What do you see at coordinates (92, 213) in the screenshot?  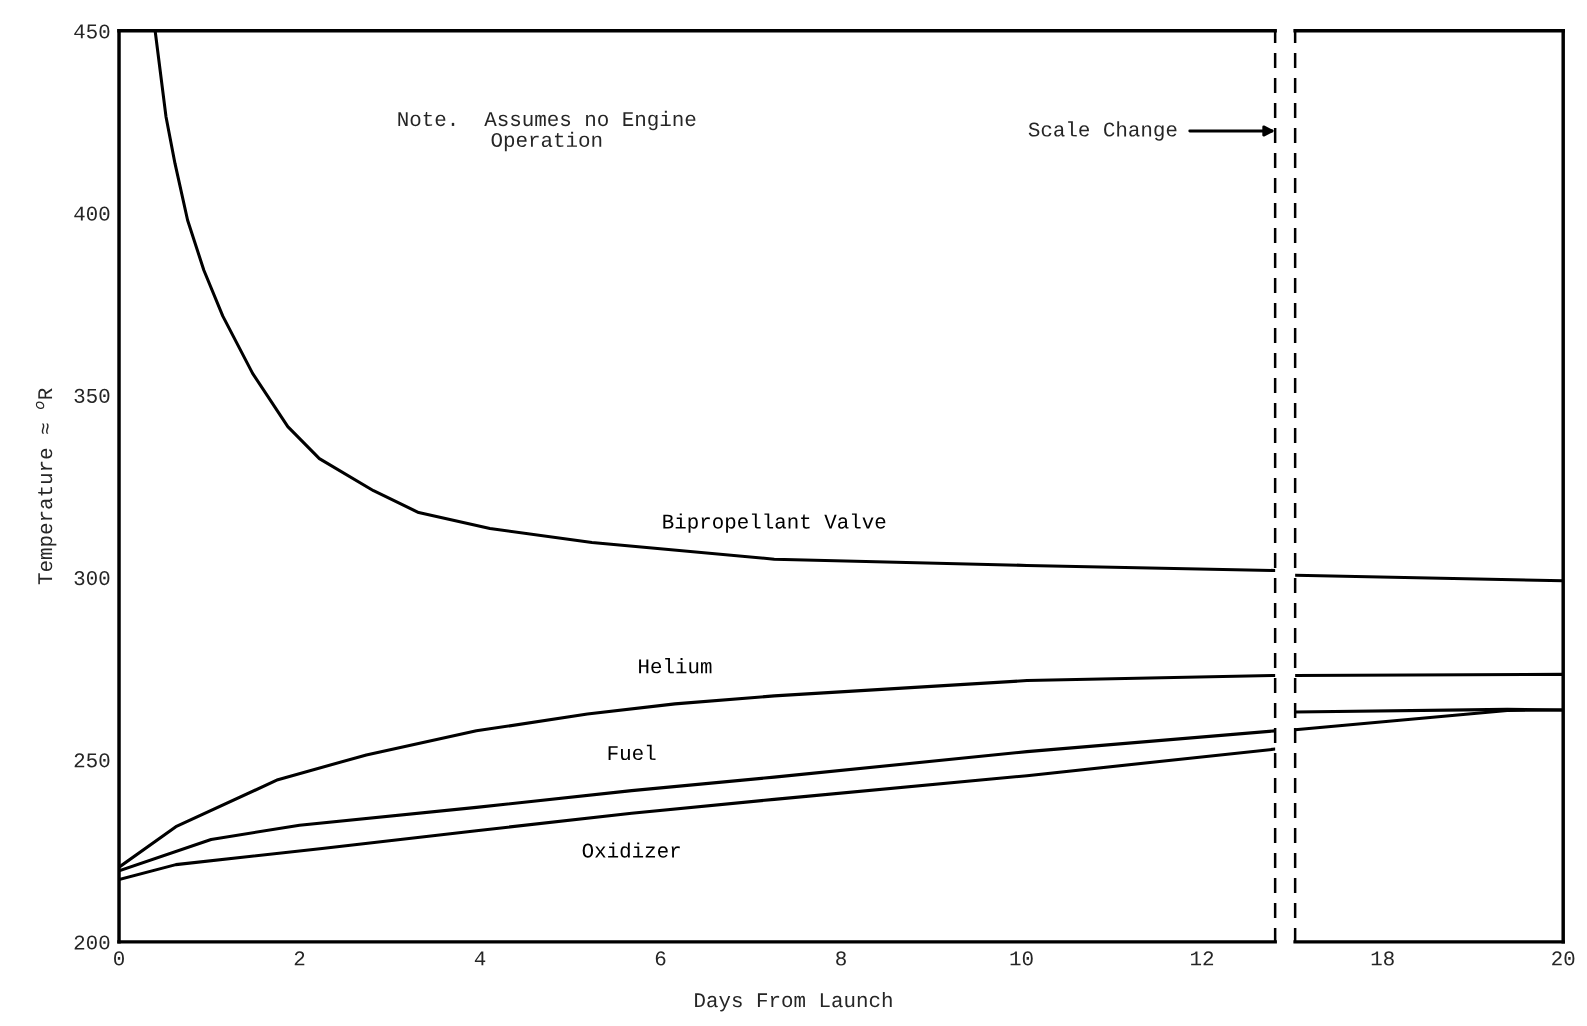 I see `y-tick-label: 400` at bounding box center [92, 213].